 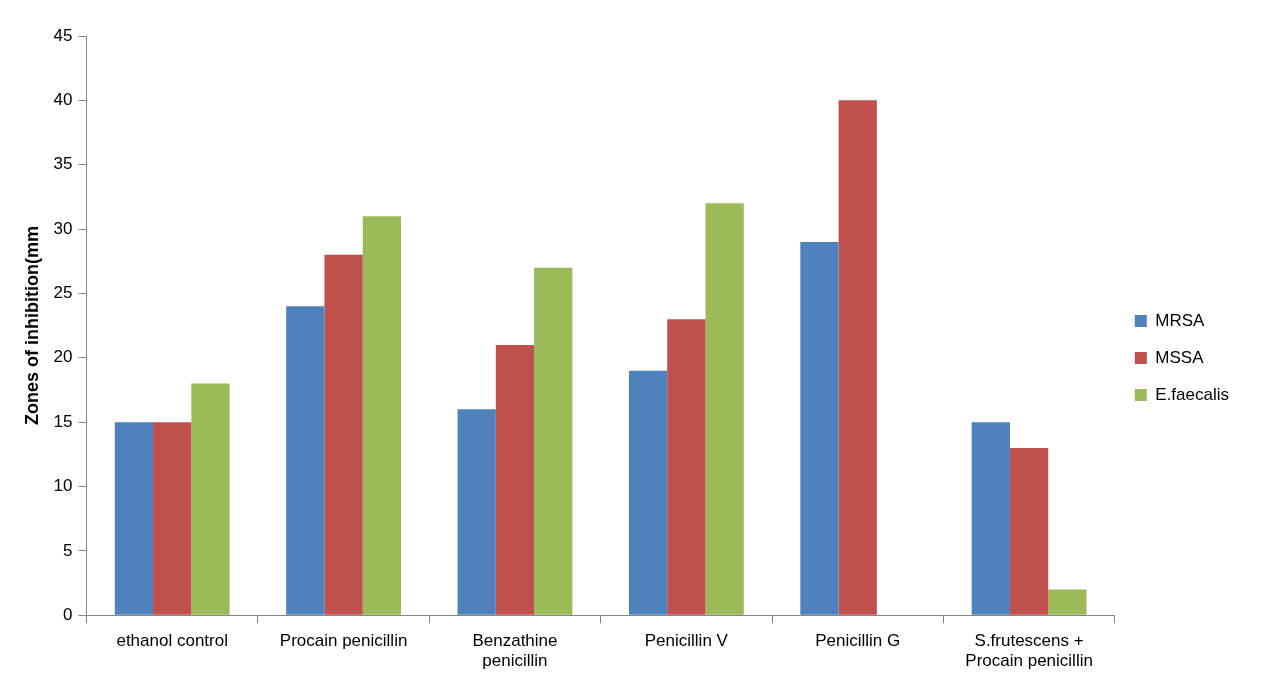 I want to click on legend-label: E.faecalis, so click(x=1192, y=394).